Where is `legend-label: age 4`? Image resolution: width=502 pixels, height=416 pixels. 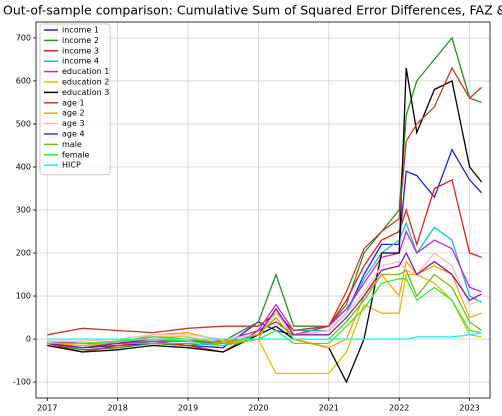 legend-label: age 4 is located at coordinates (73, 134).